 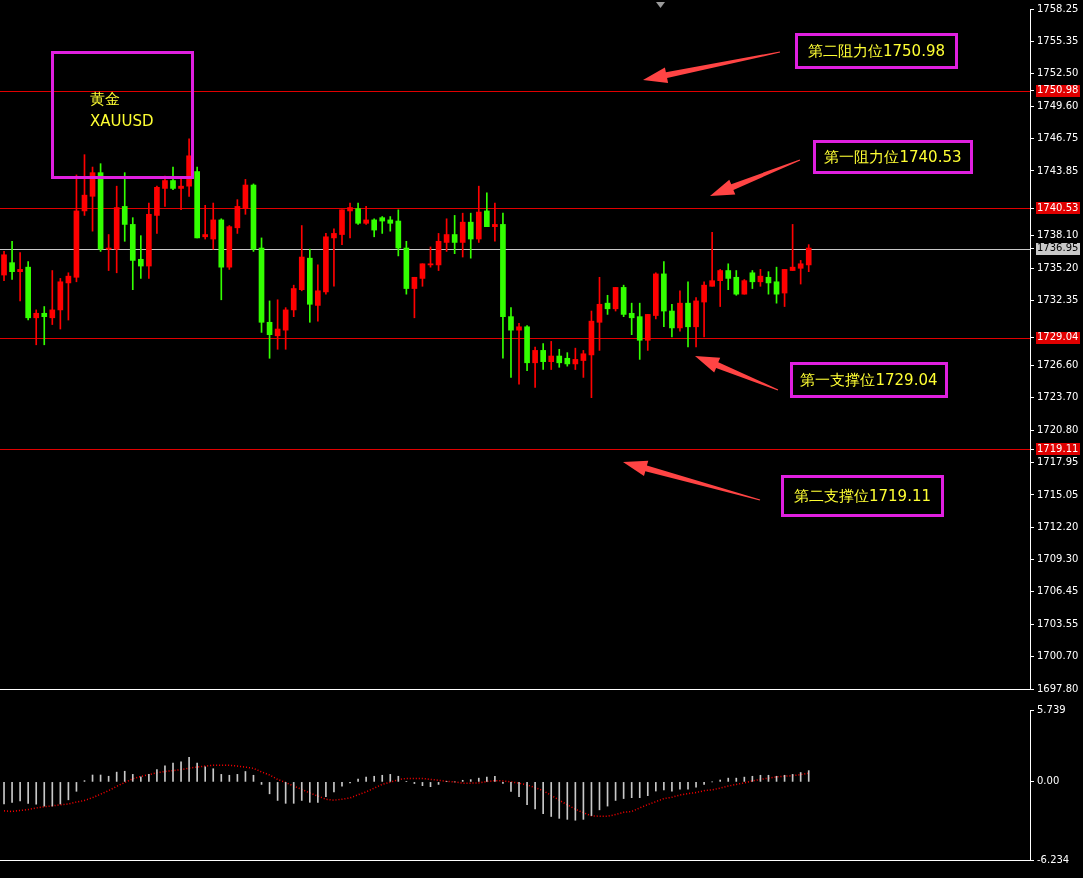 What do you see at coordinates (1048, 781) in the screenshot?
I see `y-tick-label: 0.00` at bounding box center [1048, 781].